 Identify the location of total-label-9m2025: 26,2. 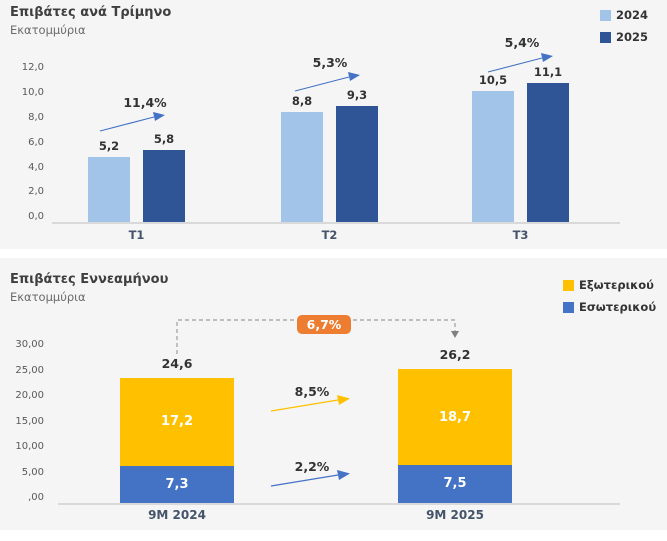
(455, 355).